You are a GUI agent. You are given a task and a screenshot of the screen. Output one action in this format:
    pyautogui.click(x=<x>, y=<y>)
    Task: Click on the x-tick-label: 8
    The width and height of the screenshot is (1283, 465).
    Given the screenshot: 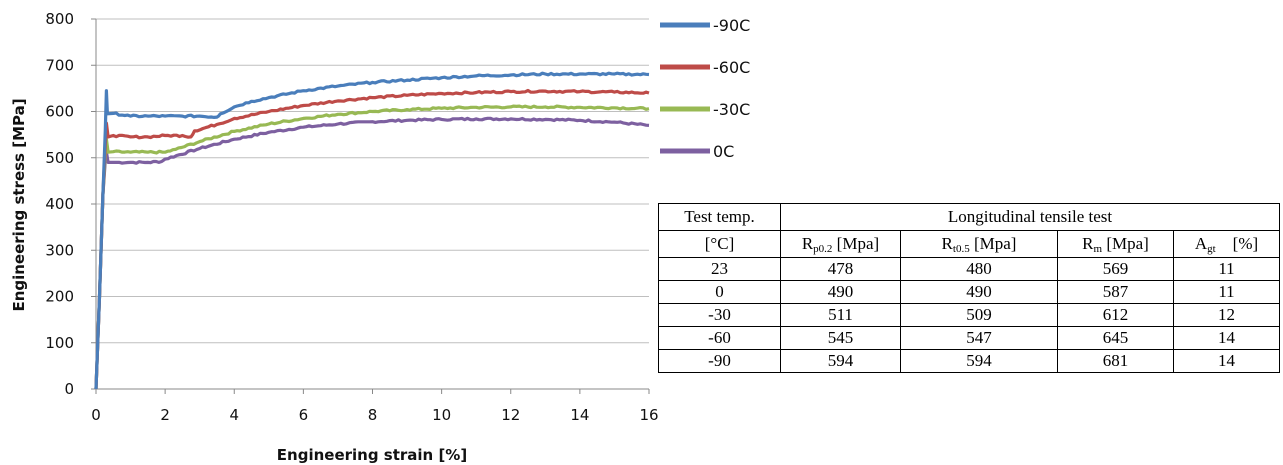 What is the action you would take?
    pyautogui.click(x=373, y=415)
    